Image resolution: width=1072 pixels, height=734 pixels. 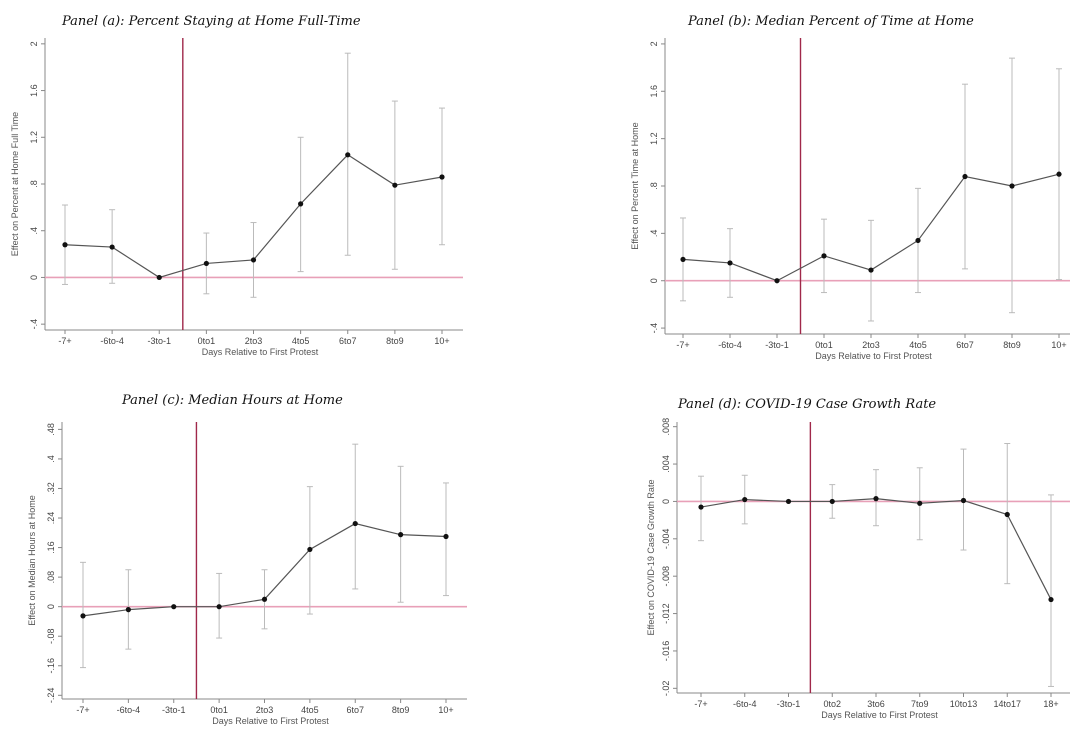 What do you see at coordinates (824, 345) in the screenshot?
I see `panel-b-x-tick-label: 0to1` at bounding box center [824, 345].